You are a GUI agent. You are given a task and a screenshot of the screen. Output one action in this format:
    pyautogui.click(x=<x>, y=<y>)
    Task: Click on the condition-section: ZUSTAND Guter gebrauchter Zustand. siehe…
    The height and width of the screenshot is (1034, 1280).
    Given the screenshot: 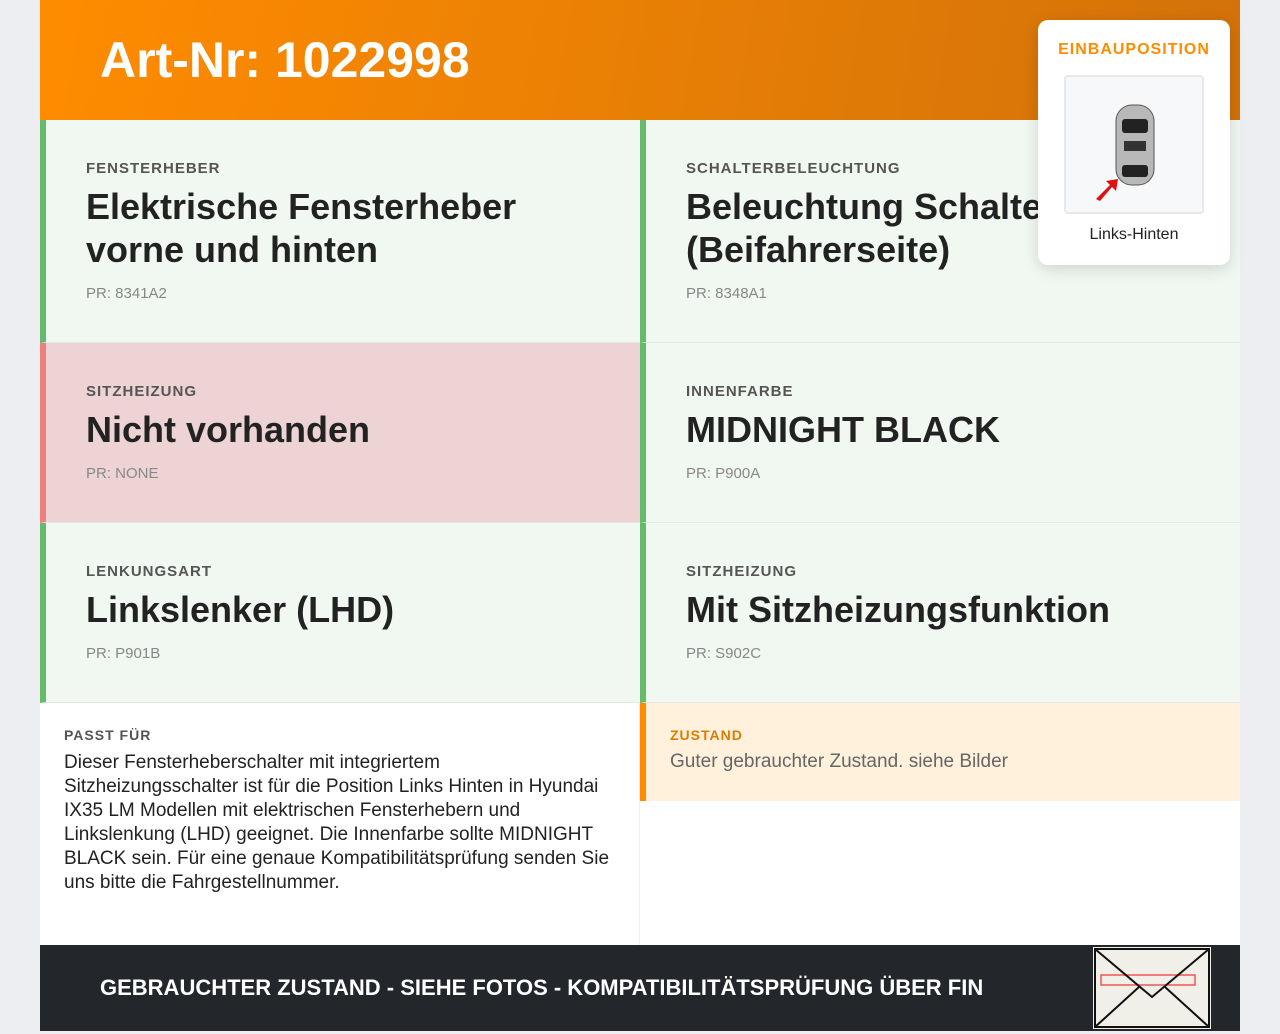 What is the action you would take?
    pyautogui.click(x=940, y=824)
    